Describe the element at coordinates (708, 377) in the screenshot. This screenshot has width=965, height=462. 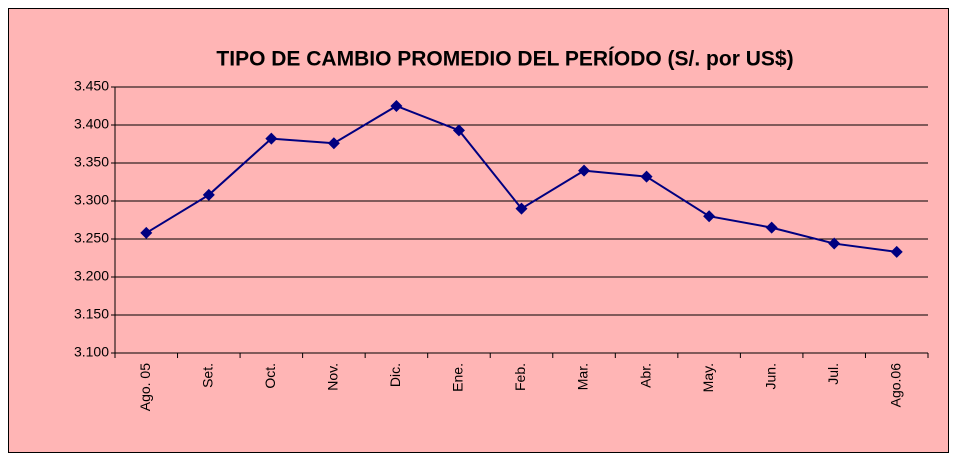
I see `x-tick-label: May.` at that location.